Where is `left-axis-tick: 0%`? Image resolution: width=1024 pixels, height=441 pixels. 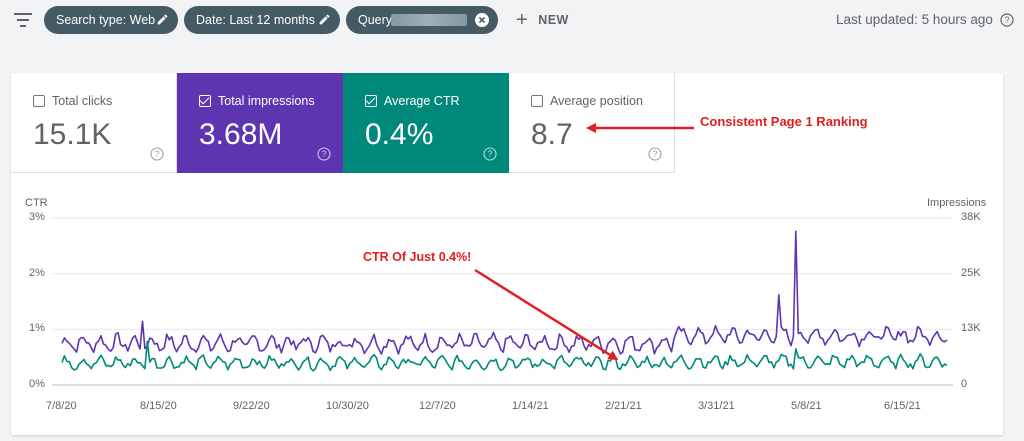
left-axis-tick: 0% is located at coordinates (37, 384).